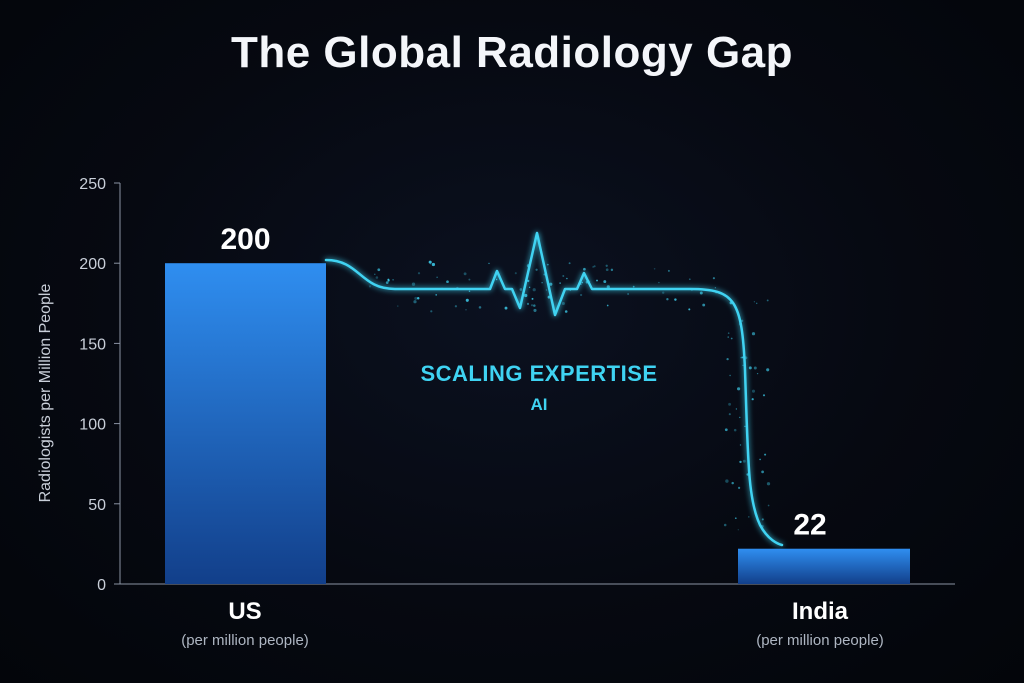 Image resolution: width=1024 pixels, height=683 pixels. What do you see at coordinates (45, 393) in the screenshot?
I see `y-axis-label: Radiologists per Million People` at bounding box center [45, 393].